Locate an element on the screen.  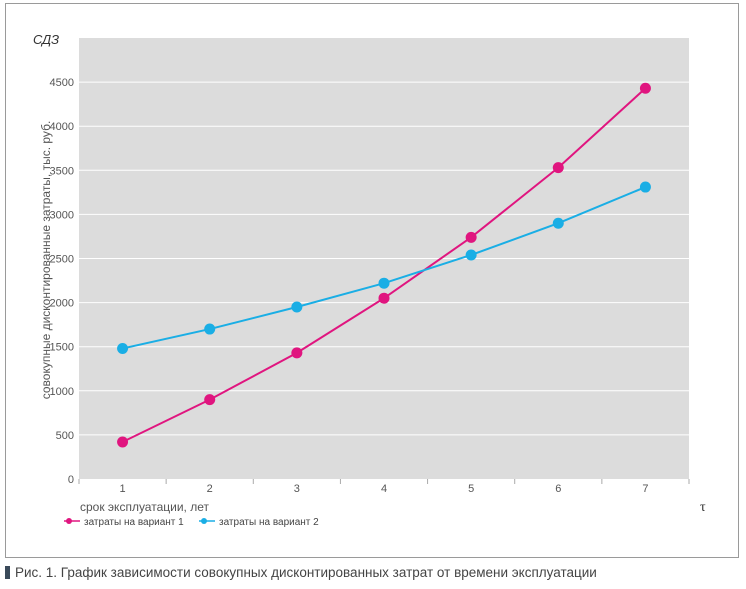
chart-title: СДЗ is located at coordinates (46, 39).